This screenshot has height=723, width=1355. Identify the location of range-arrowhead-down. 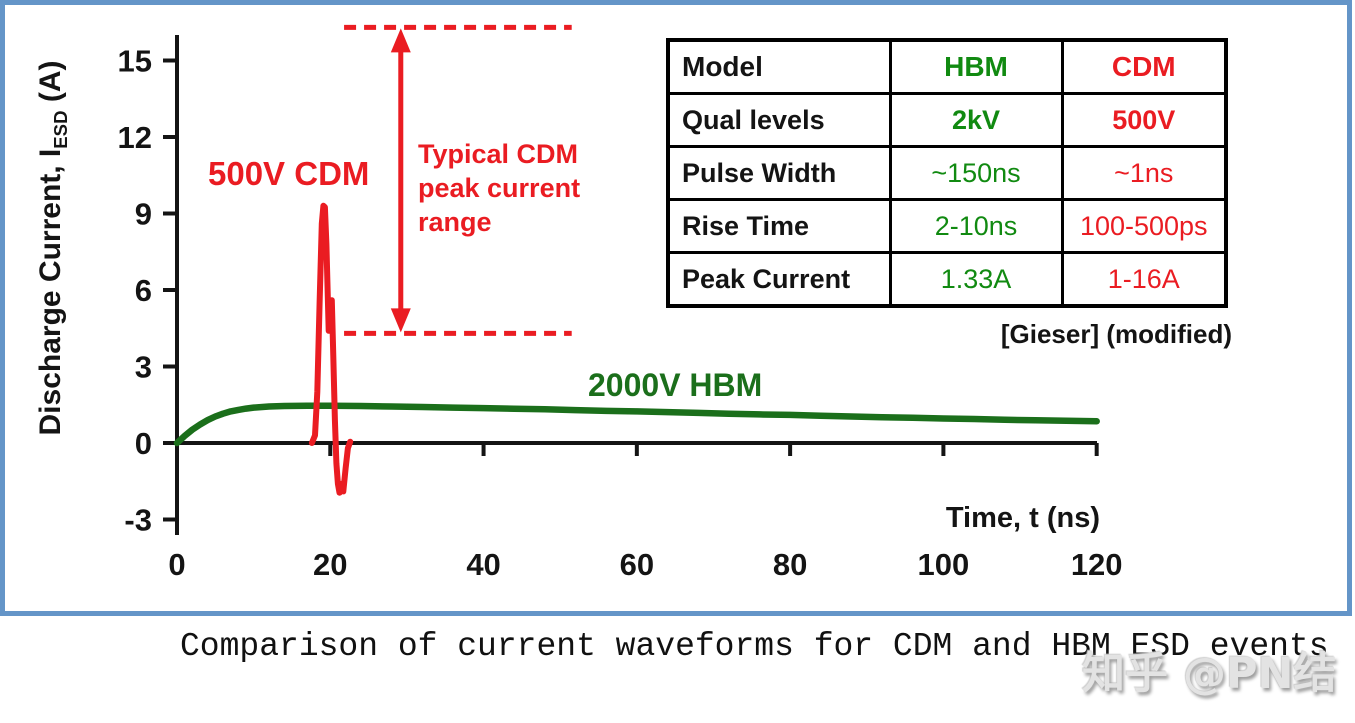
(400, 320).